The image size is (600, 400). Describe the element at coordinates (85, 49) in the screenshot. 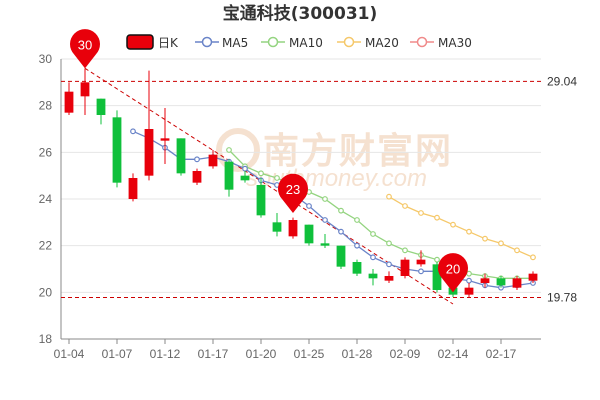

I see `pin-marker: 30` at that location.